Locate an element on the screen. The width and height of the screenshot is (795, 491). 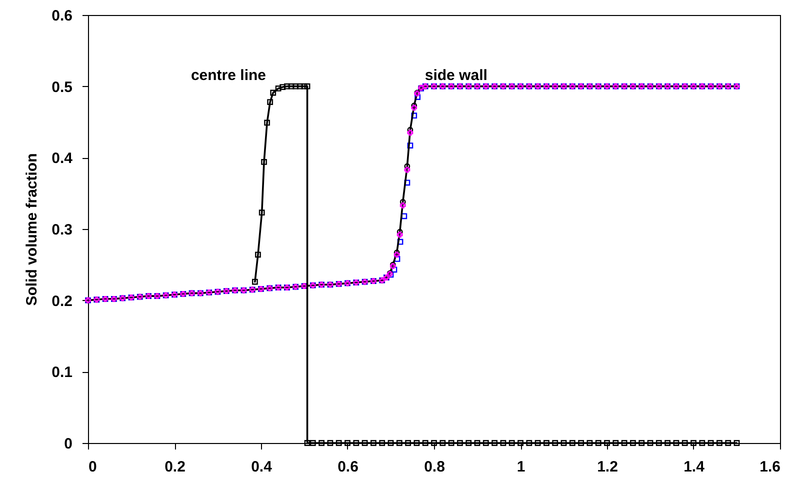
x-tick-label: 1 is located at coordinates (521, 467).